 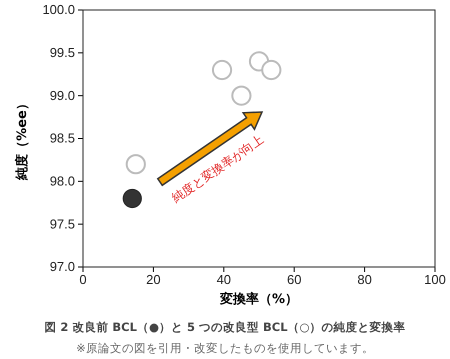 What do you see at coordinates (22, 139) in the screenshot?
I see `y-axis-title: 純度（%ee）` at bounding box center [22, 139].